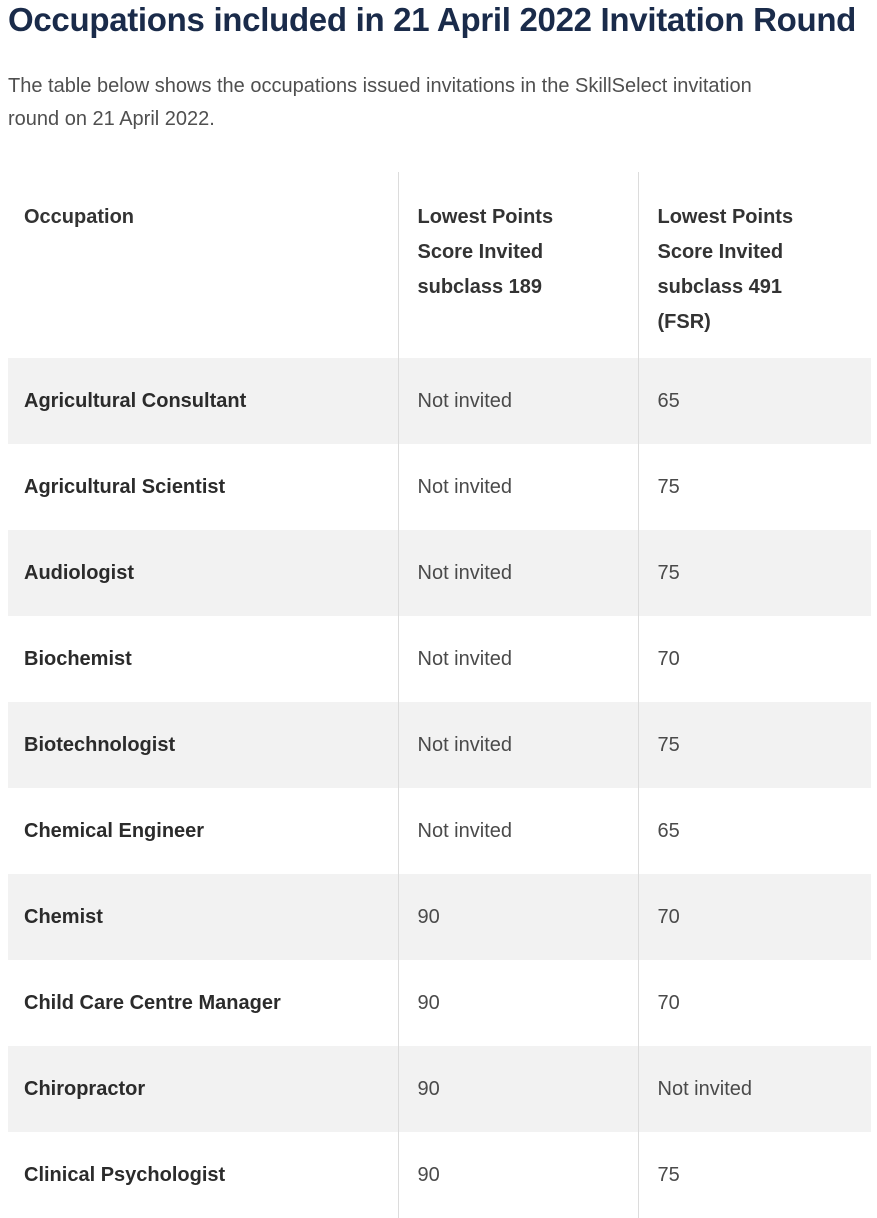 This screenshot has width=877, height=1218. I want to click on column-header-subclass-189: Lowest Points Score Invited subclass 189, so click(517, 265).